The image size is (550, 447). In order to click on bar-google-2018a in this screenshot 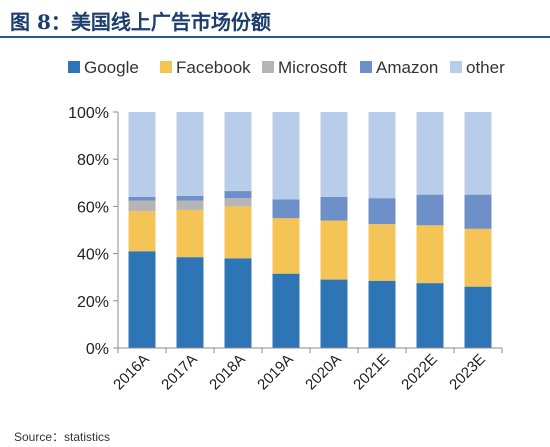, I will do `click(238, 303)`.